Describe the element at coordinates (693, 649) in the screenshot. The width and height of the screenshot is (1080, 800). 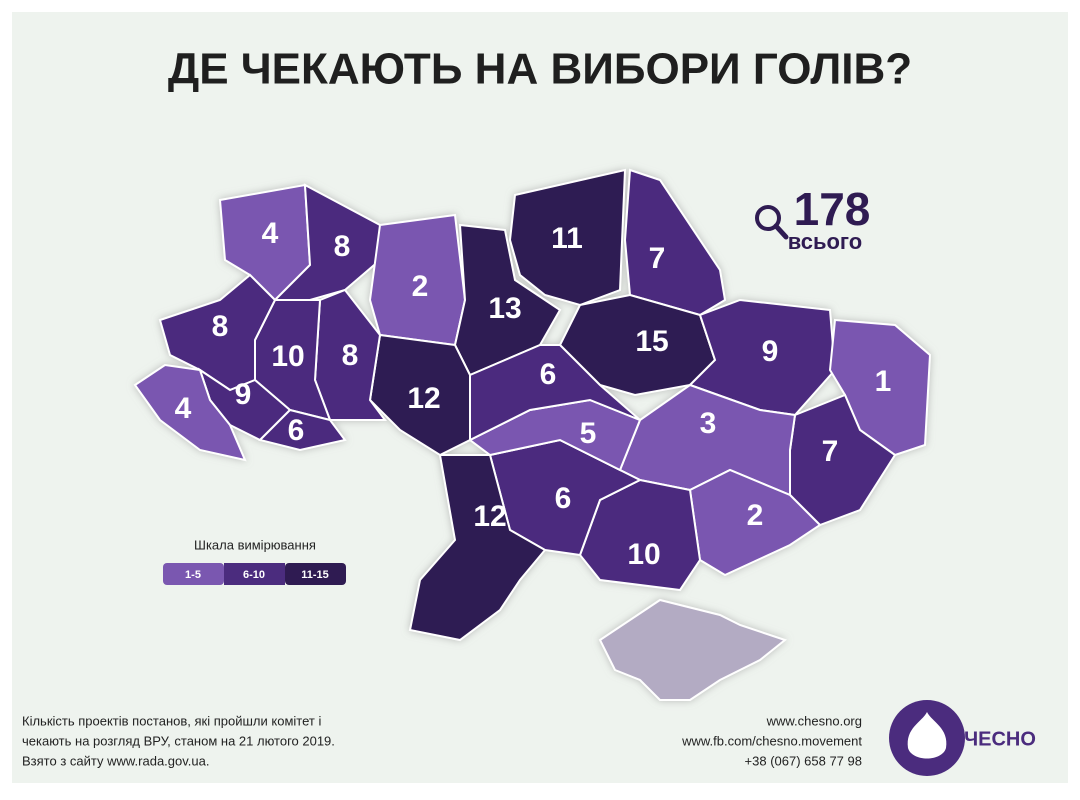
I see `crimea` at that location.